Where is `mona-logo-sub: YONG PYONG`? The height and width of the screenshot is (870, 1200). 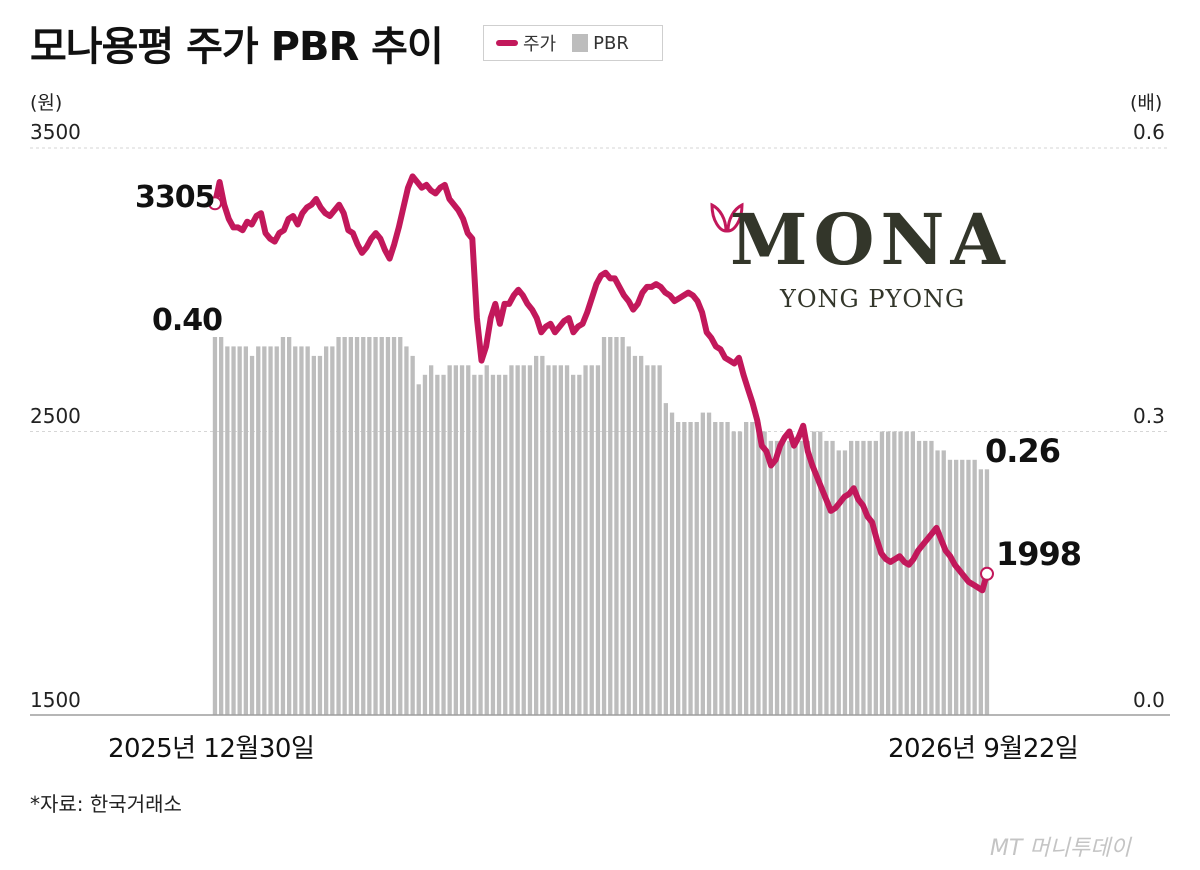 mona-logo-sub: YONG PYONG is located at coordinates (873, 299).